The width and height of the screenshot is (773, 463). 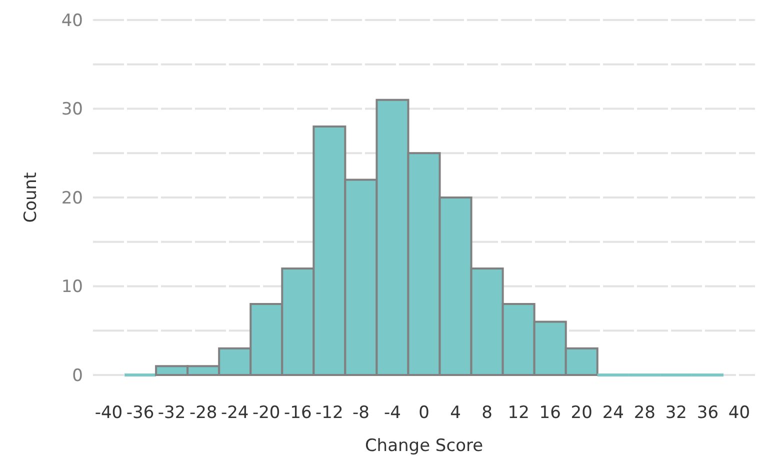 What do you see at coordinates (581, 413) in the screenshot?
I see `x-tick-label: 20` at bounding box center [581, 413].